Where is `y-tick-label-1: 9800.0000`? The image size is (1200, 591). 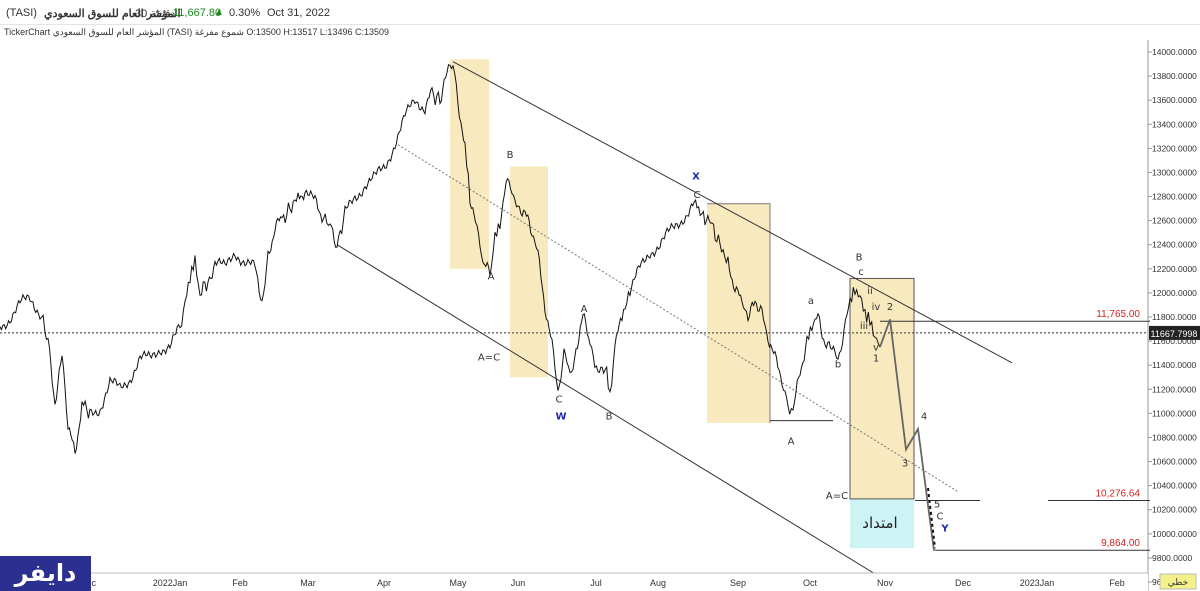
y-tick-label-1: 9800.0000 is located at coordinates (1172, 558).